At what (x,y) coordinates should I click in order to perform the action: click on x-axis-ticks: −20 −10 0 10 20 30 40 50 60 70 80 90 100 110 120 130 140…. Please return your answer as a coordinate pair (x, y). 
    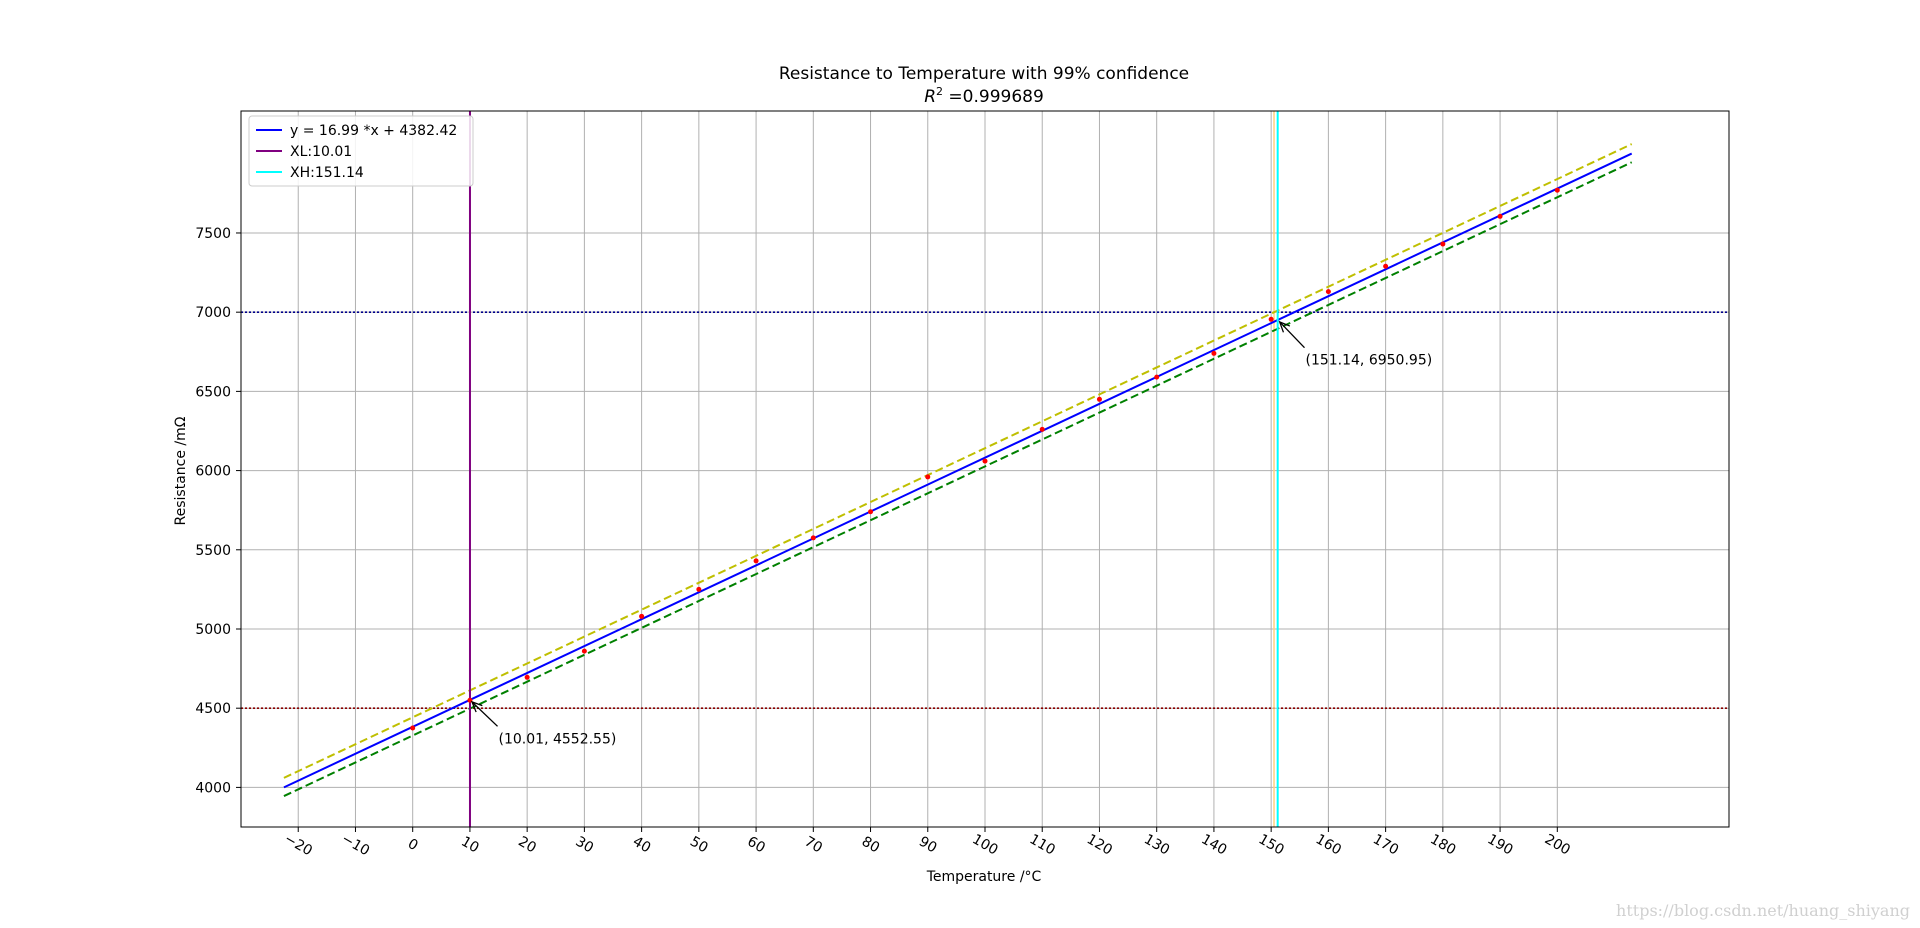
    Looking at the image, I should click on (927, 843).